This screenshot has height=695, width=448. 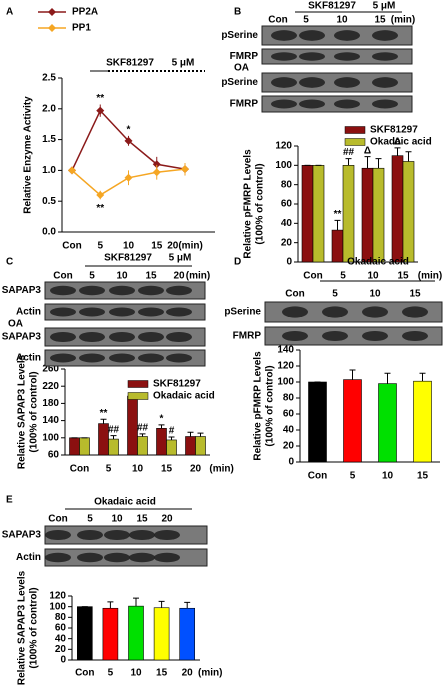 What do you see at coordinates (22, 627) in the screenshot?
I see `y-axis-label: Relative SAPAP3 Levels` at bounding box center [22, 627].